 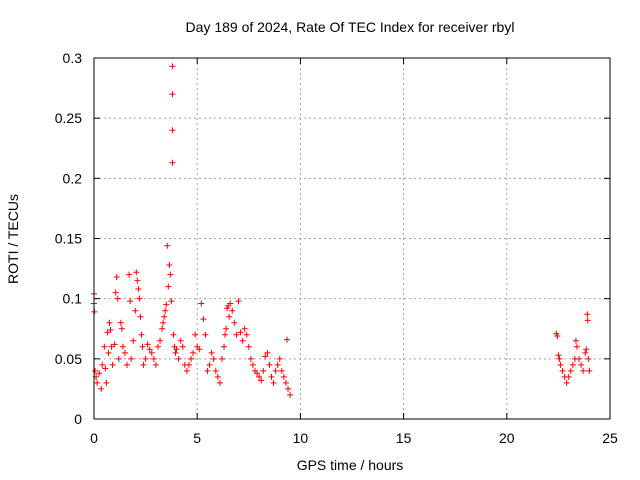 I want to click on x-tick-label: 0, so click(x=94, y=438).